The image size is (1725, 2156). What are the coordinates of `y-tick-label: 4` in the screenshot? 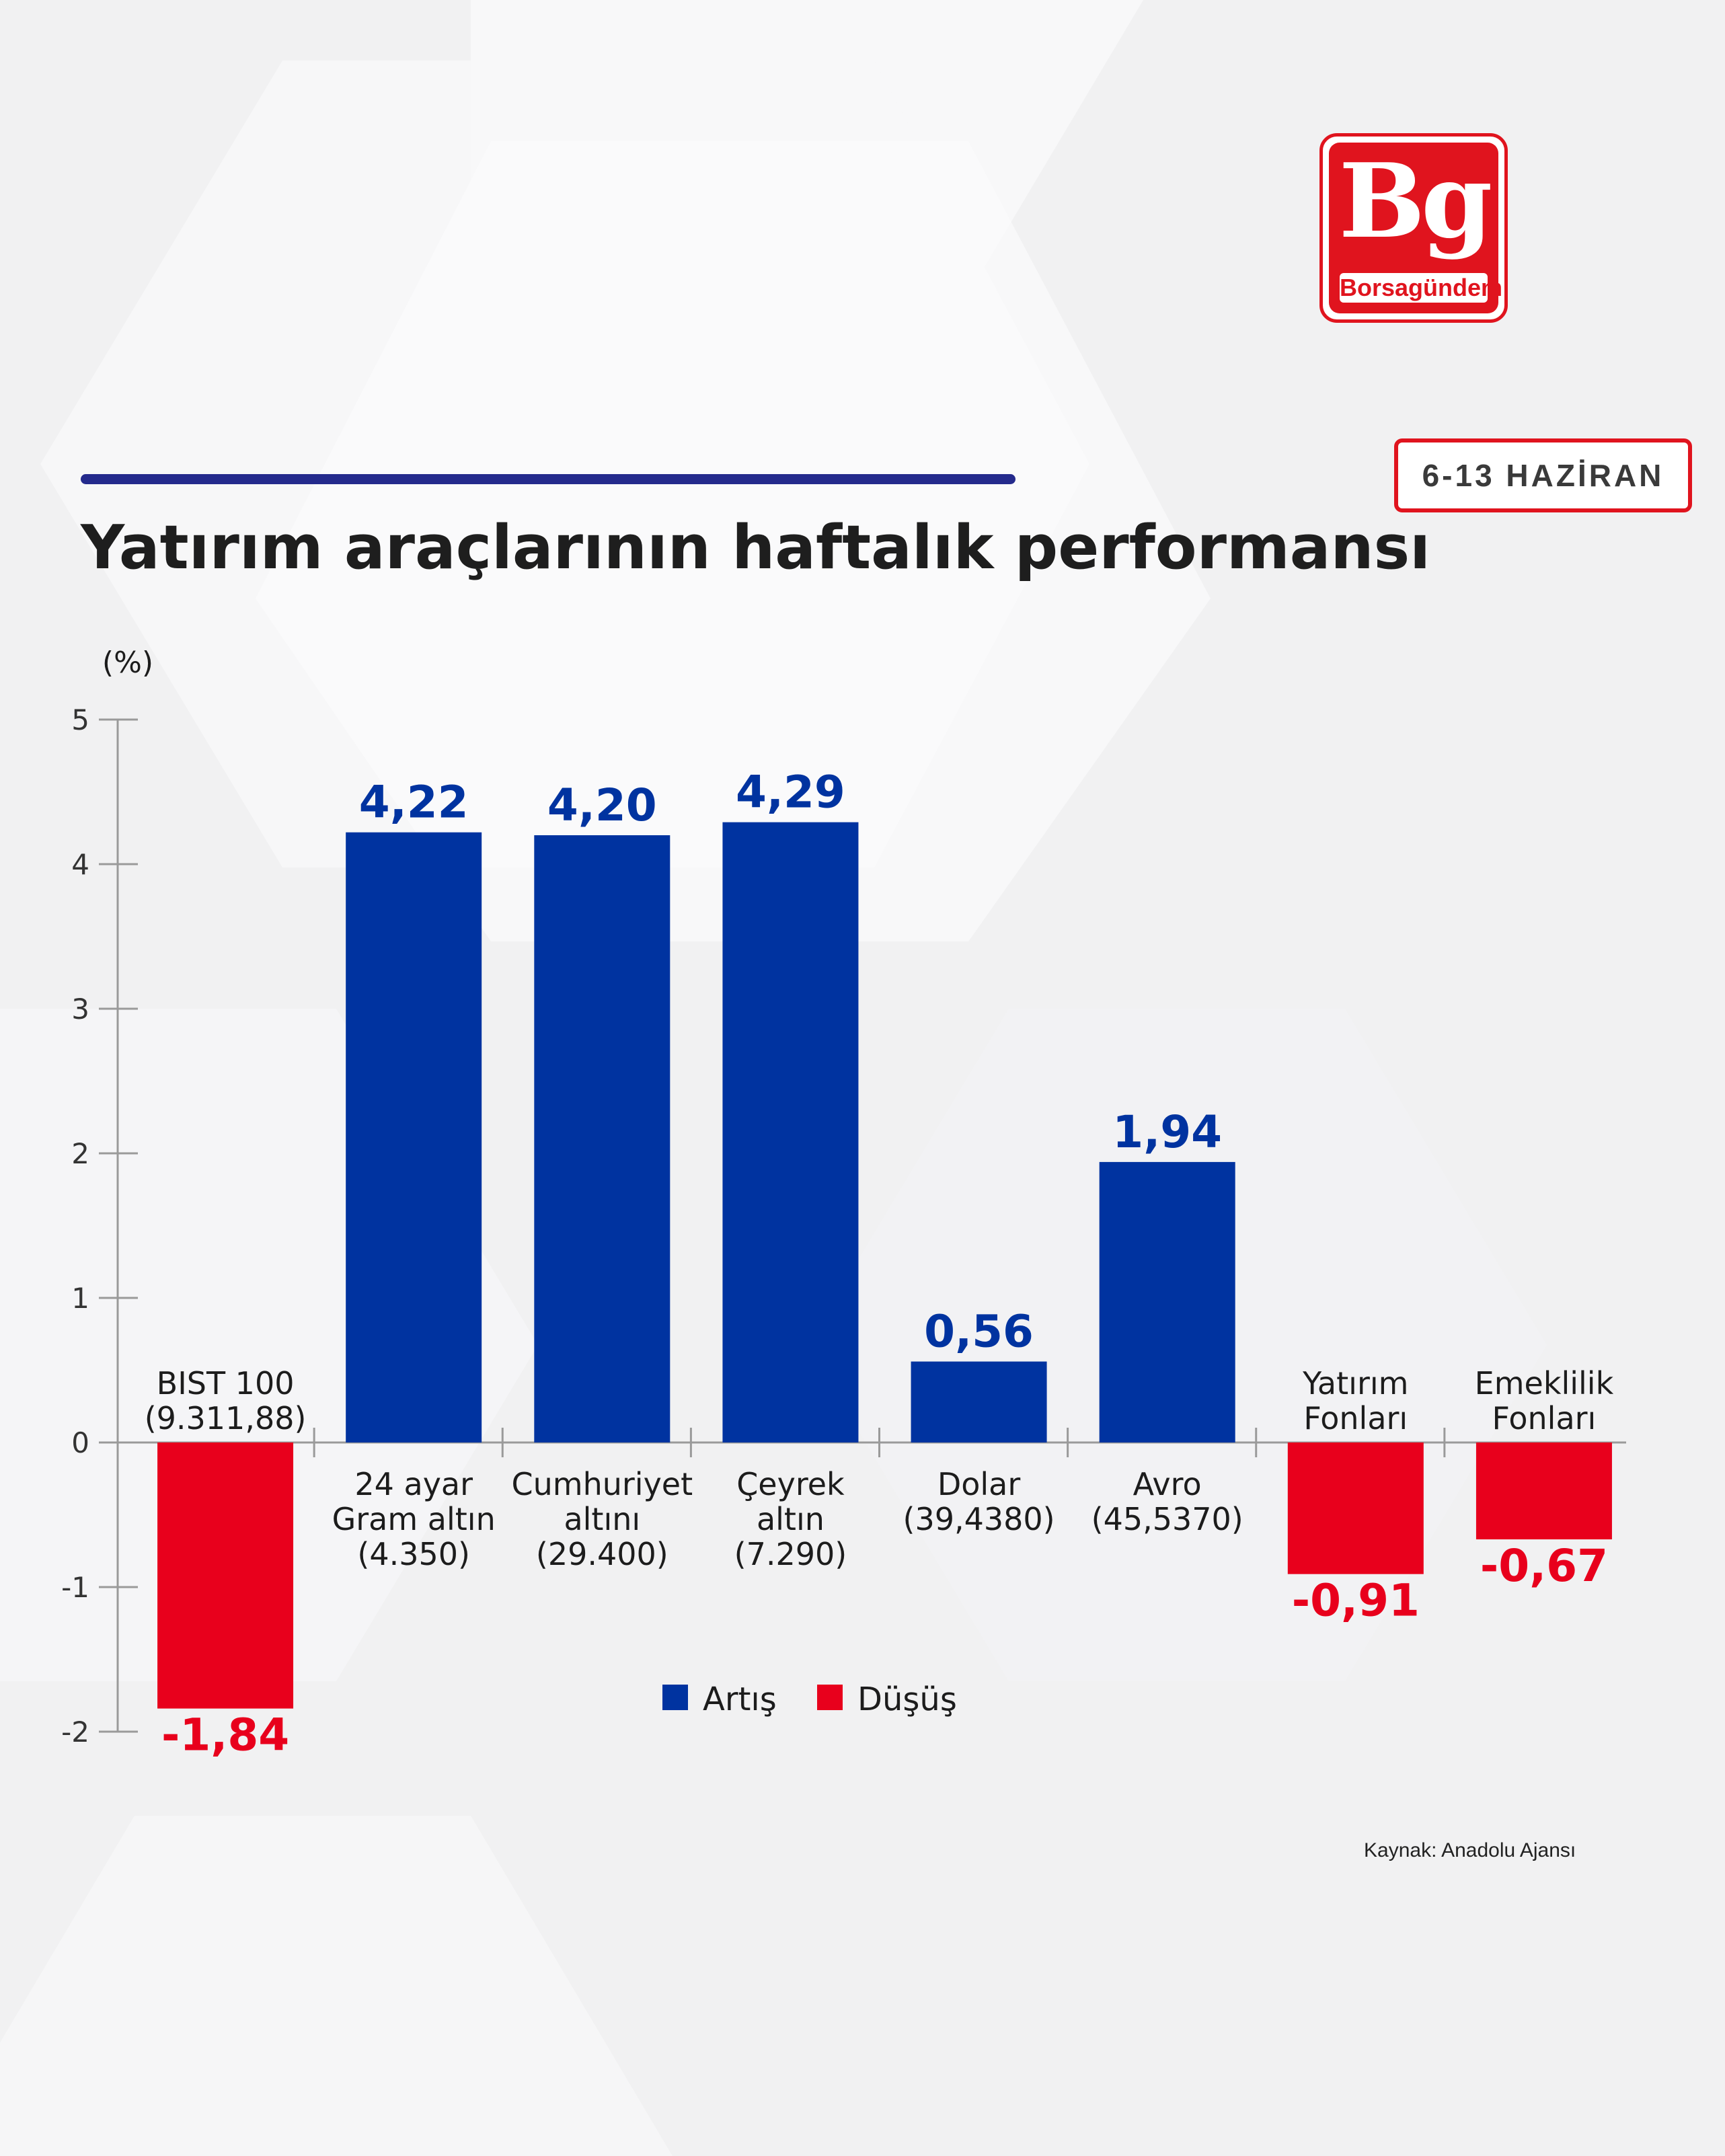 It's located at (80, 864).